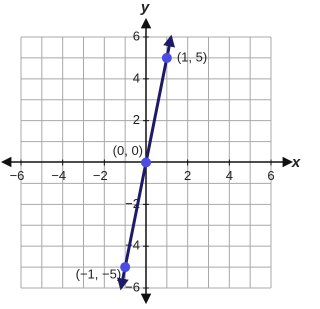  What do you see at coordinates (229, 175) in the screenshot?
I see `x-tick-label: 4` at bounding box center [229, 175].